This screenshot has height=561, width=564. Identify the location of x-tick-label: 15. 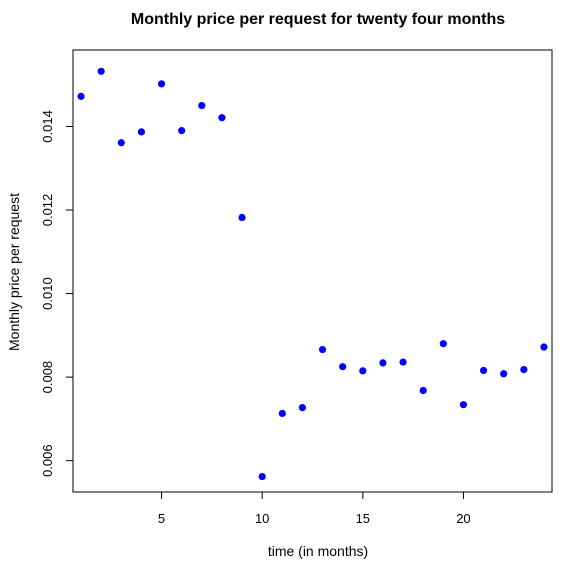
(363, 518).